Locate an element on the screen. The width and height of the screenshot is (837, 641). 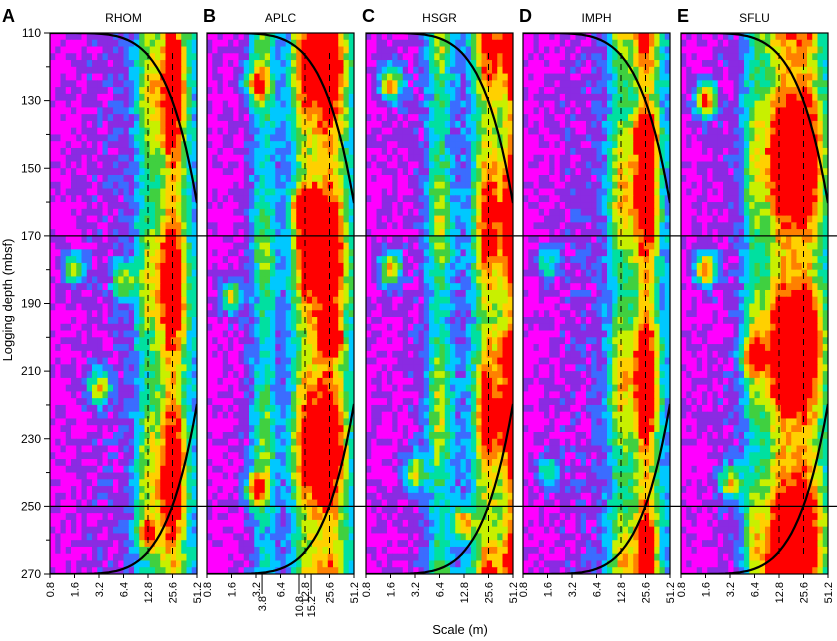
y-tick-label: 170 is located at coordinates (31, 236).